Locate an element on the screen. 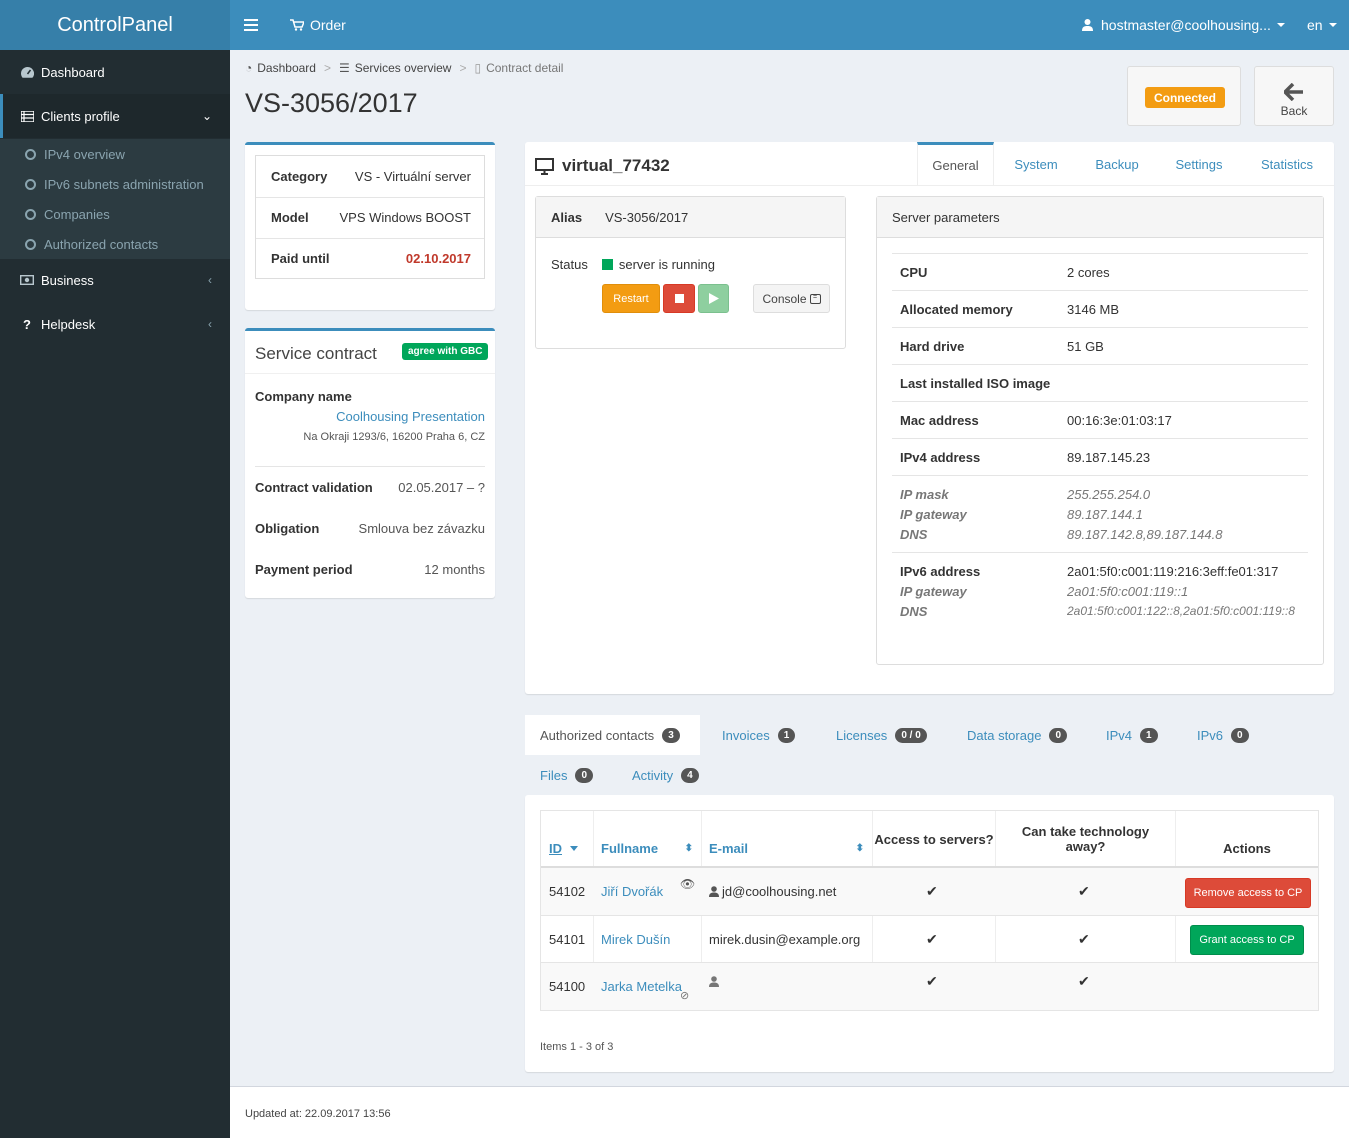  chevron-down-icon is located at coordinates (1332, 25).